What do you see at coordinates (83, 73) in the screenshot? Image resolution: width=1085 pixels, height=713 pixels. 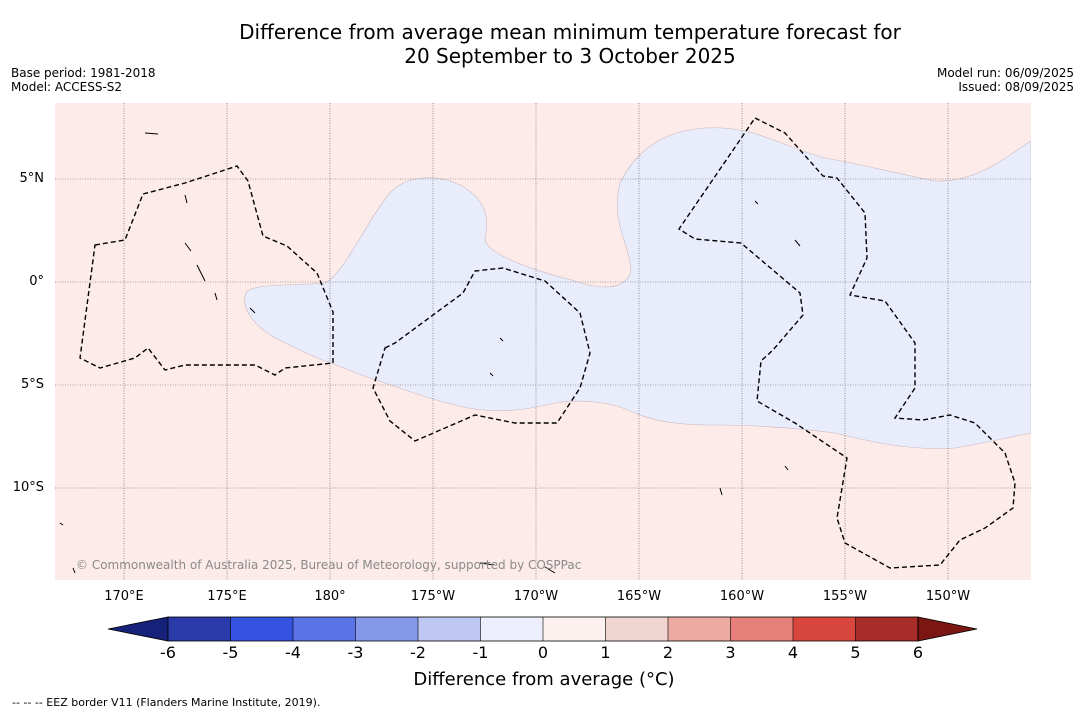 I see `base-period: Base period: 1981-2018` at bounding box center [83, 73].